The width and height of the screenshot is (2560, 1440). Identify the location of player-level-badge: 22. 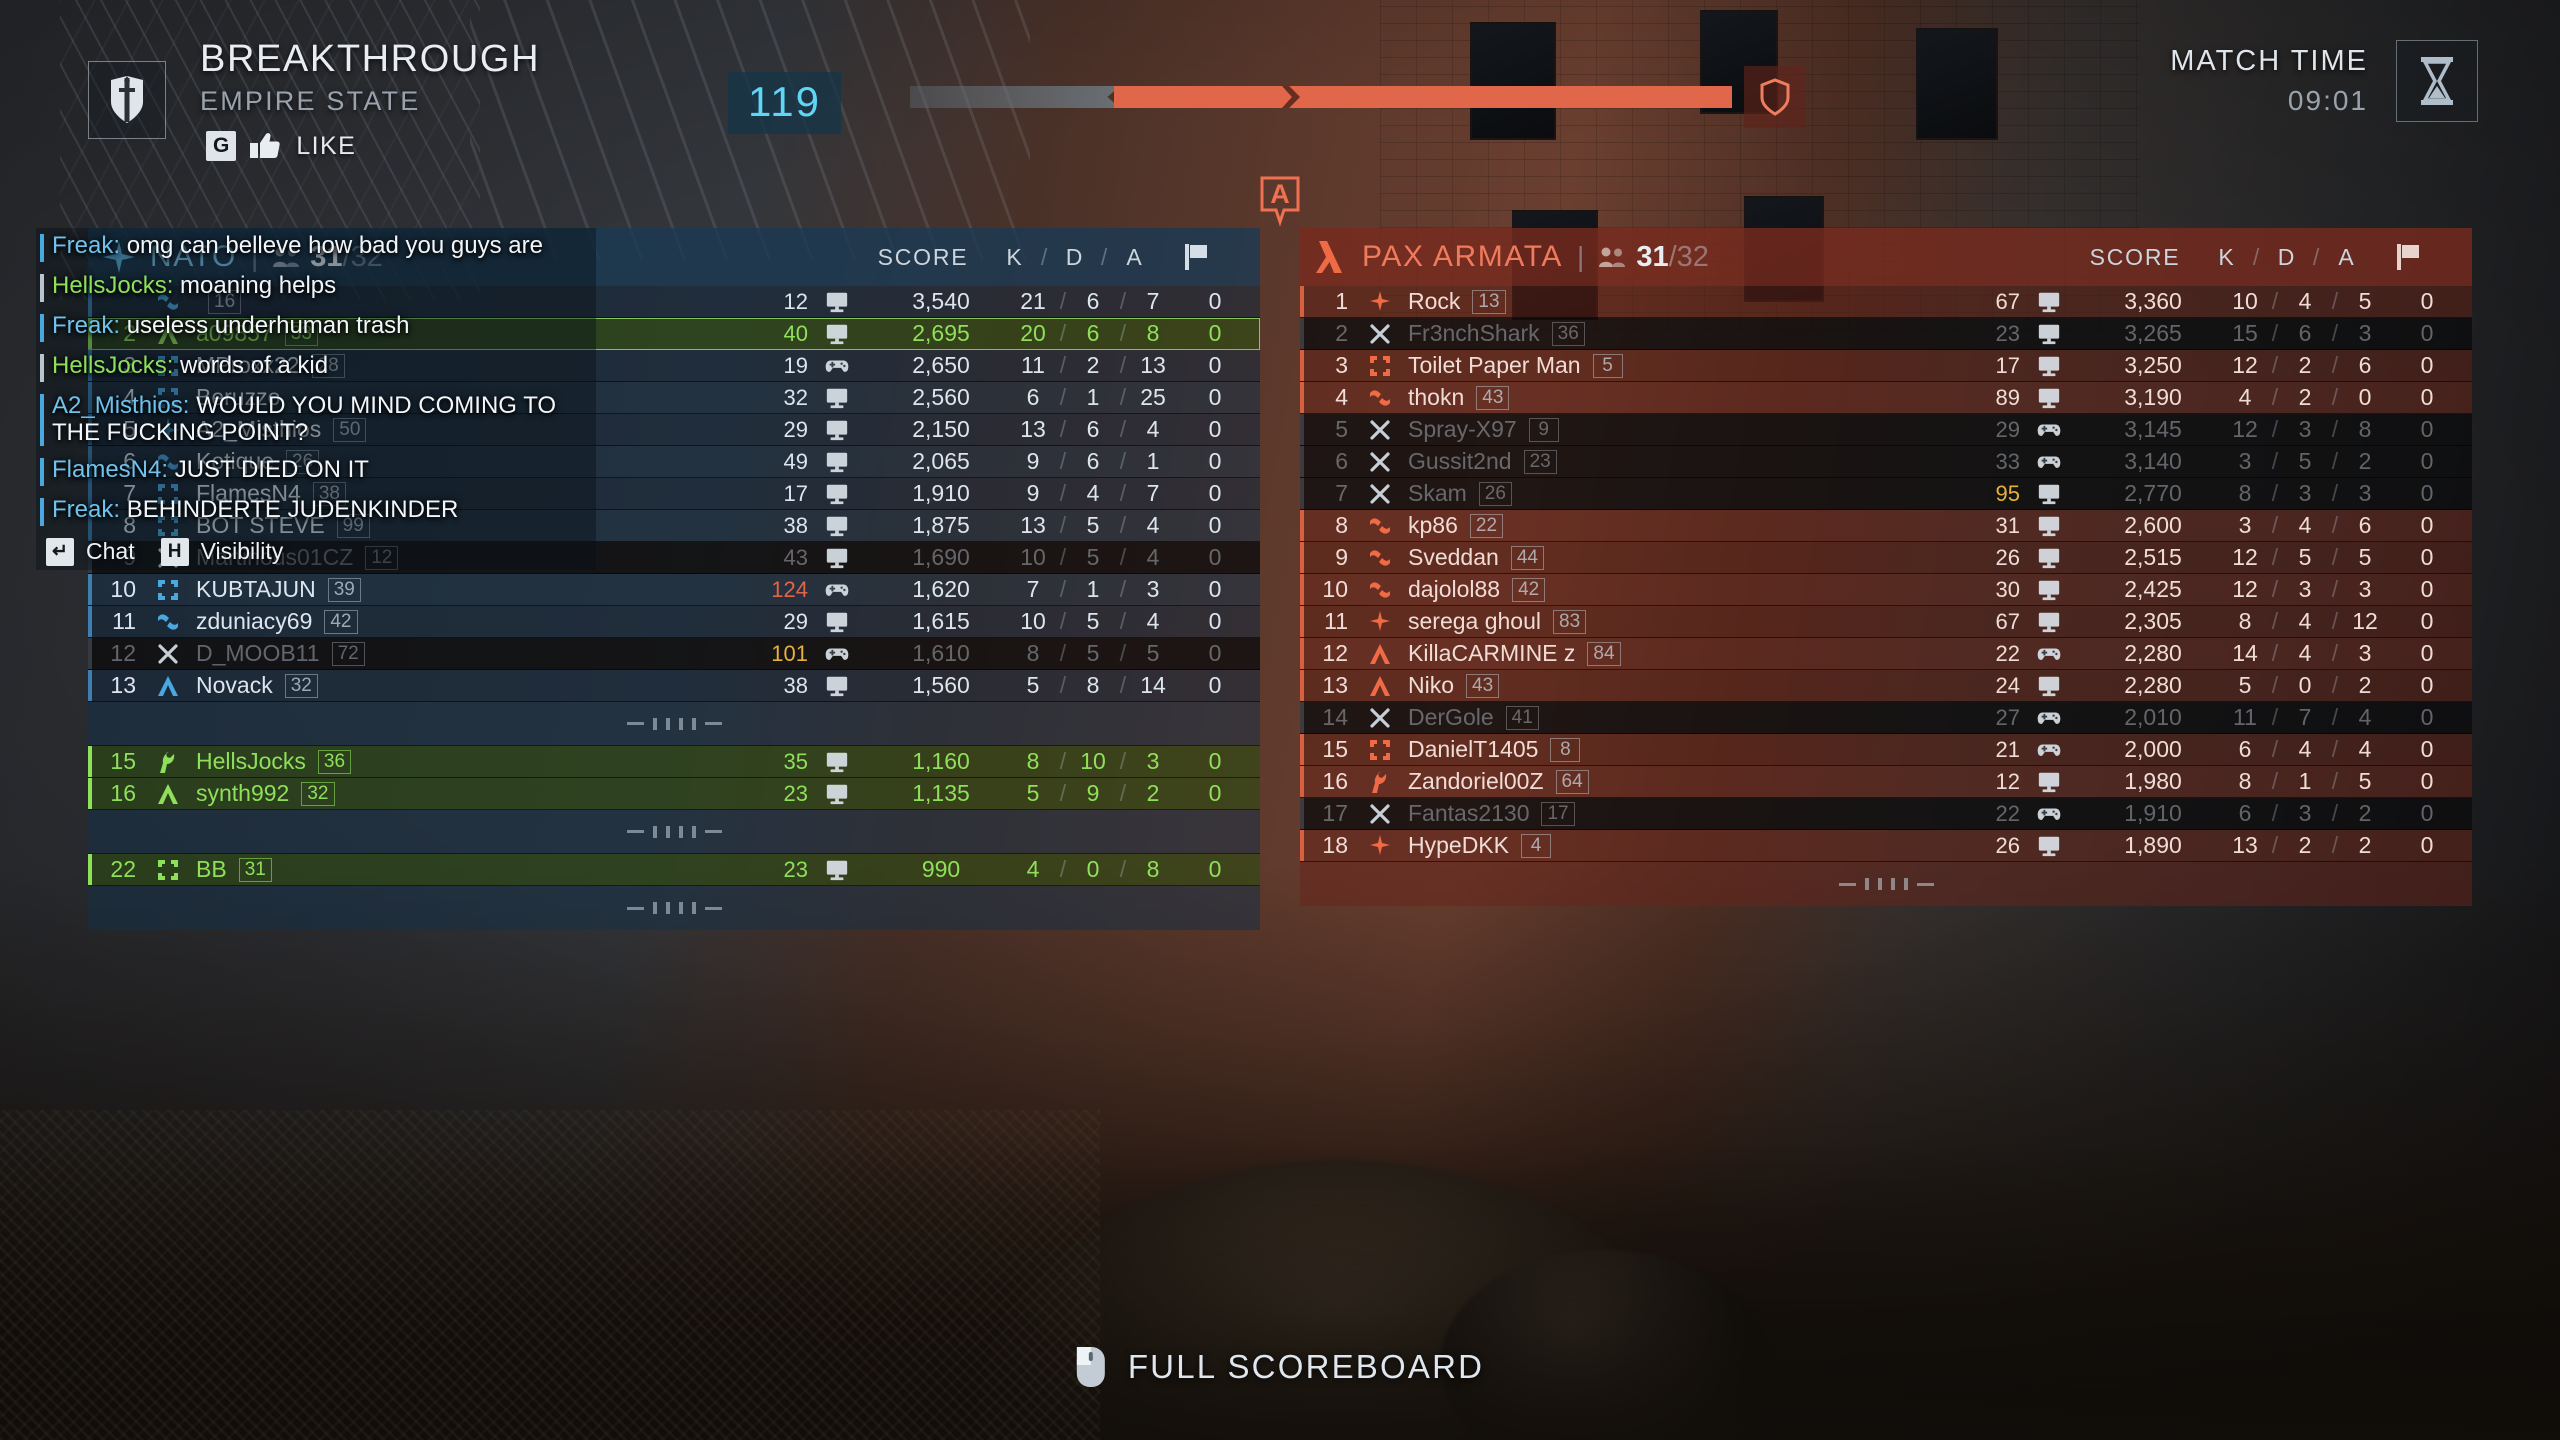
(1486, 525).